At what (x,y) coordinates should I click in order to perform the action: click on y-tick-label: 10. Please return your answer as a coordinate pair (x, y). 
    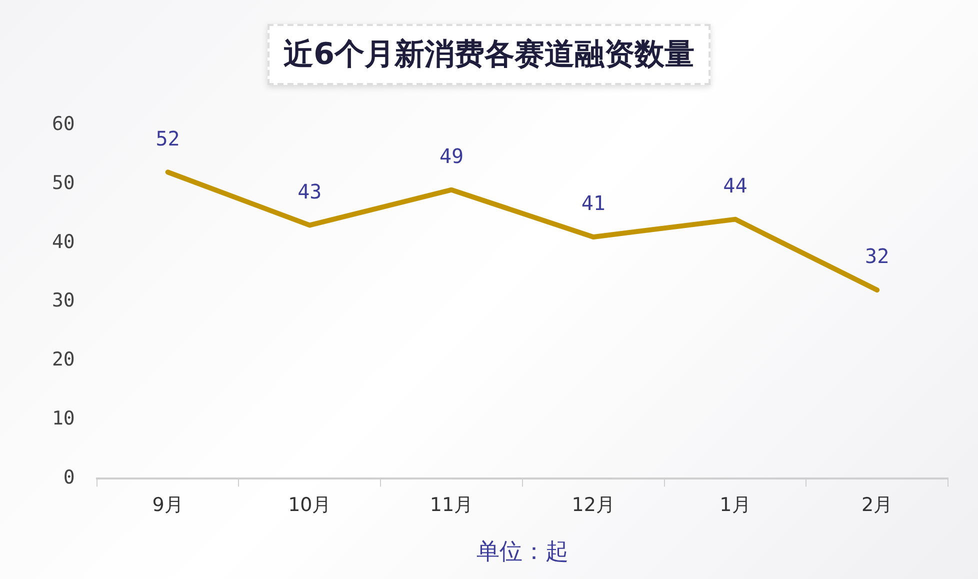
    Looking at the image, I should click on (63, 419).